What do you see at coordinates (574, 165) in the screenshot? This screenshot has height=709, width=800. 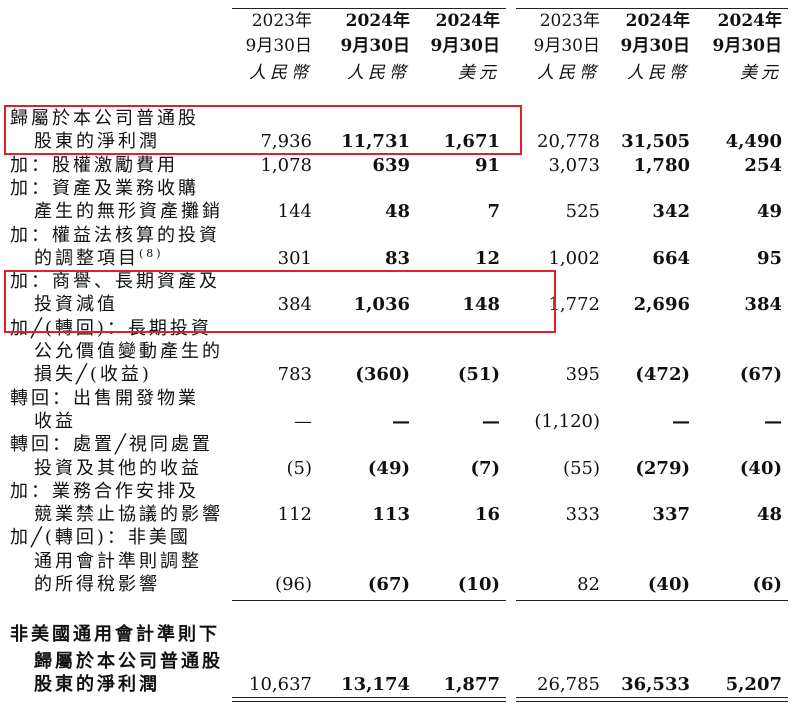 I see `table-cell: 3,073` at bounding box center [574, 165].